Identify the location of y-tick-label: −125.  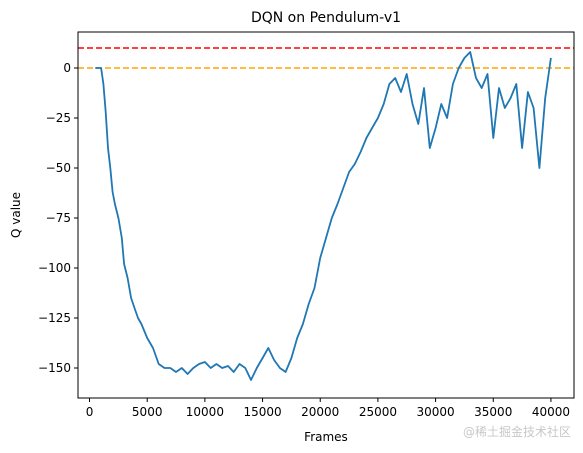
(54, 318).